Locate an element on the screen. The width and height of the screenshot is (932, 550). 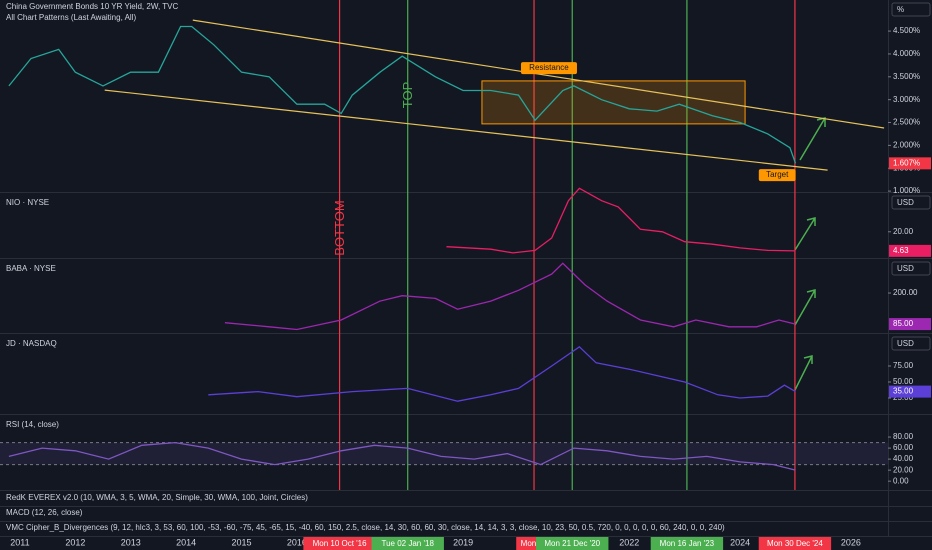
y-tick-label: 50.00 is located at coordinates (903, 381).